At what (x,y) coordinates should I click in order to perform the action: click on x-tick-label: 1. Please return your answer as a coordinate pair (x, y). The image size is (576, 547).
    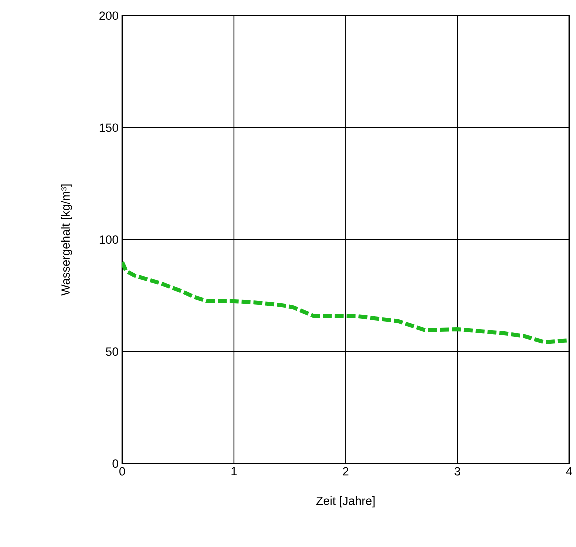
    Looking at the image, I should click on (234, 471).